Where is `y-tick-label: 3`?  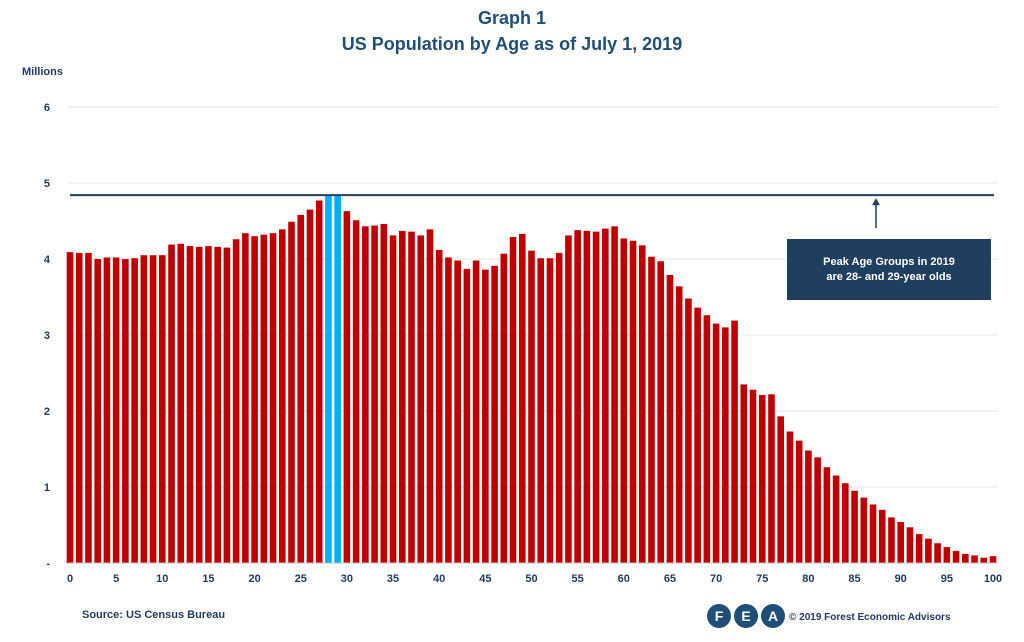 y-tick-label: 3 is located at coordinates (47, 336).